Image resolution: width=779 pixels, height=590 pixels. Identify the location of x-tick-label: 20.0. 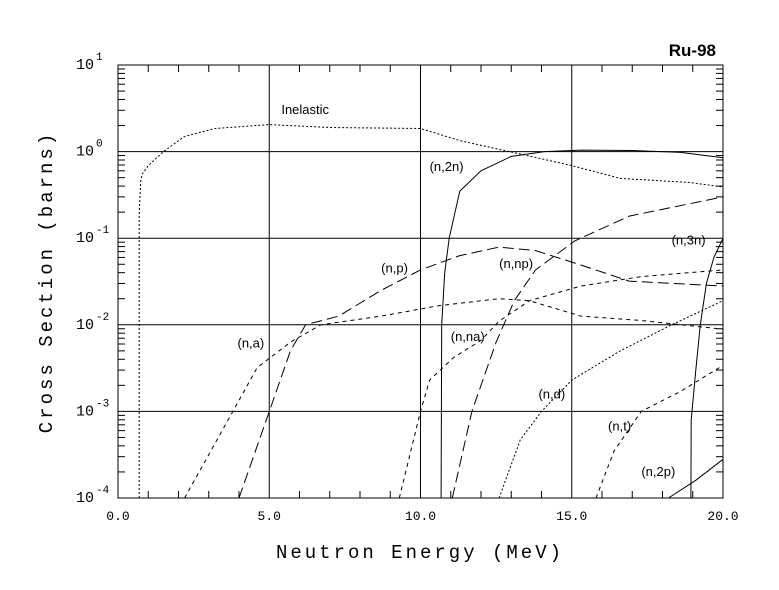
(722, 516).